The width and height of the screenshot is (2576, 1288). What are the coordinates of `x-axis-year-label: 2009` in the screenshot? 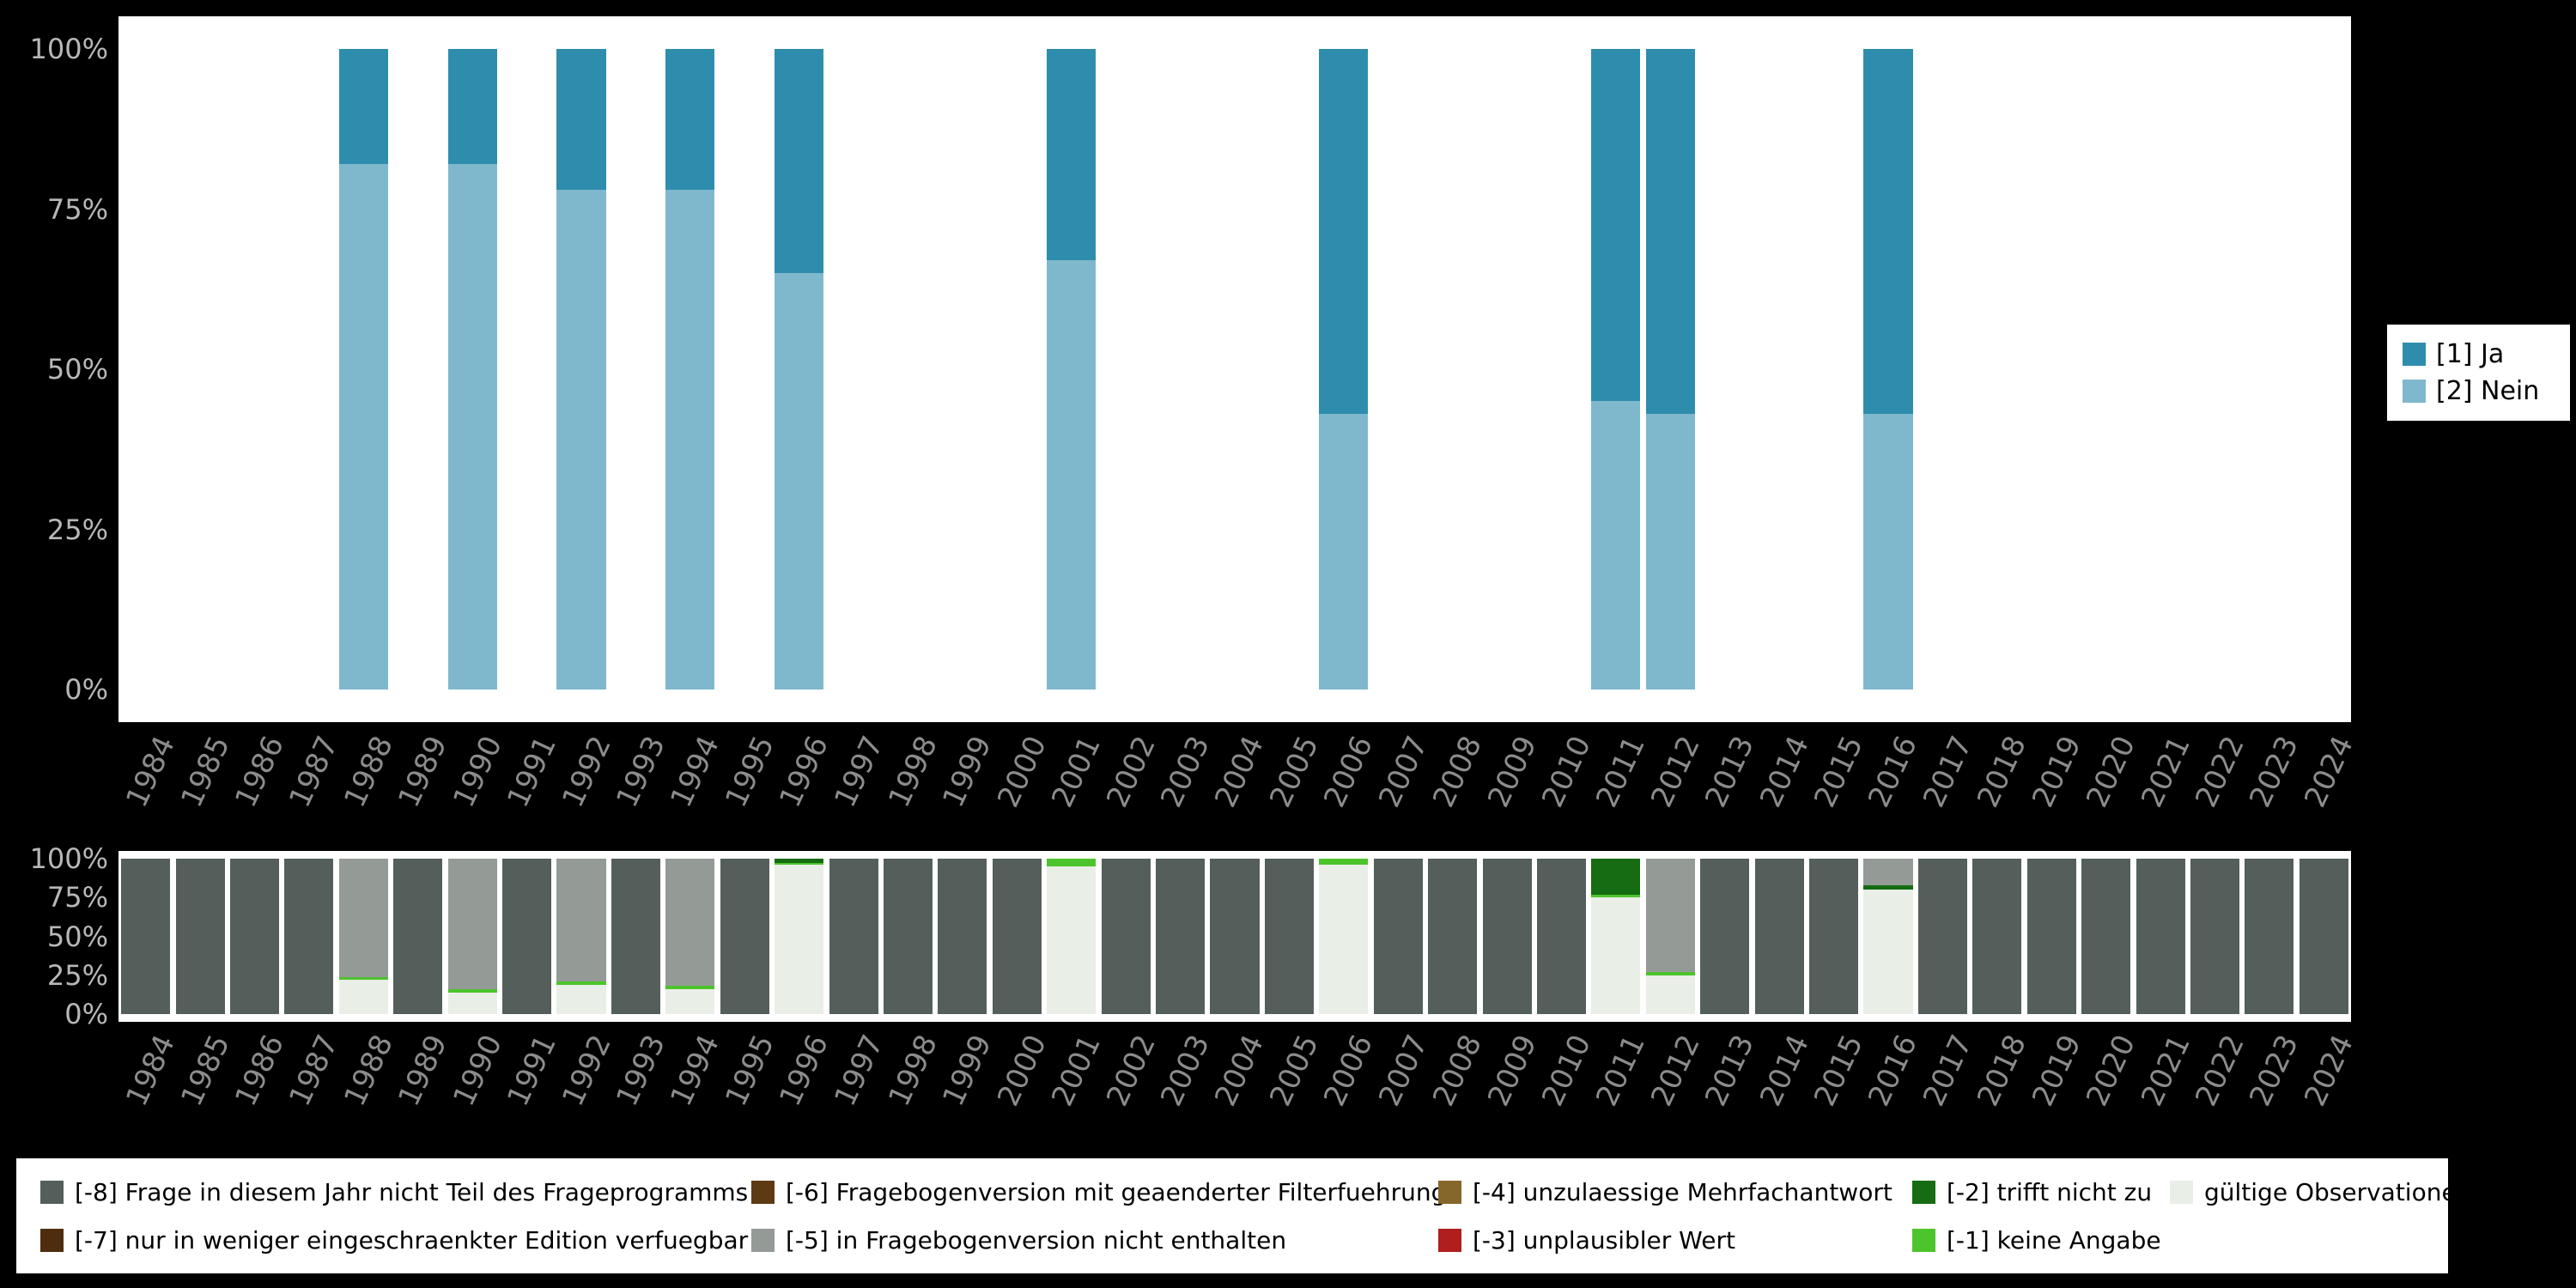 It's located at (1512, 1071).